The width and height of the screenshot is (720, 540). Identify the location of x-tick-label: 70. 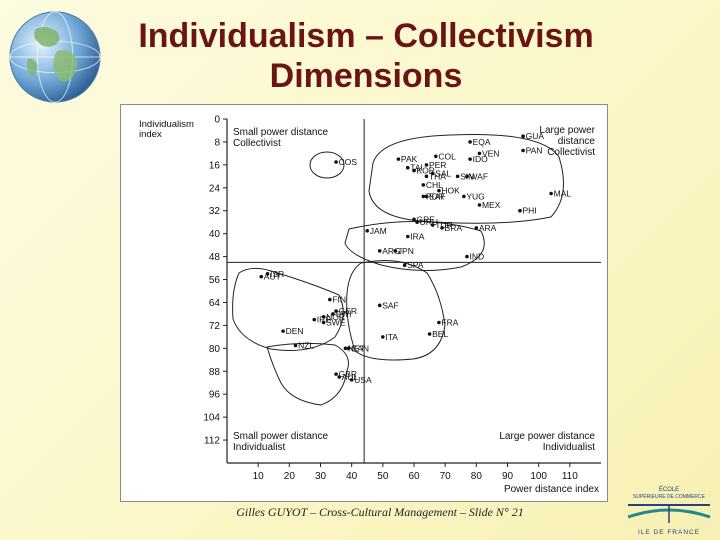
(446, 476).